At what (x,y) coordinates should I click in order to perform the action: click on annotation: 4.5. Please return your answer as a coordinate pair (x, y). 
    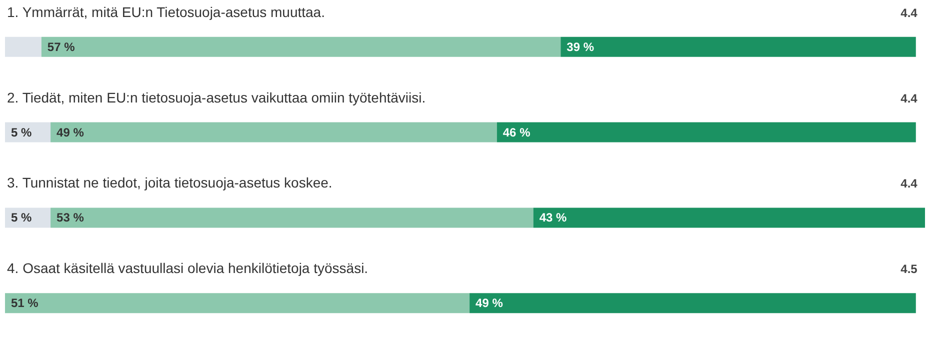
    Looking at the image, I should click on (909, 269).